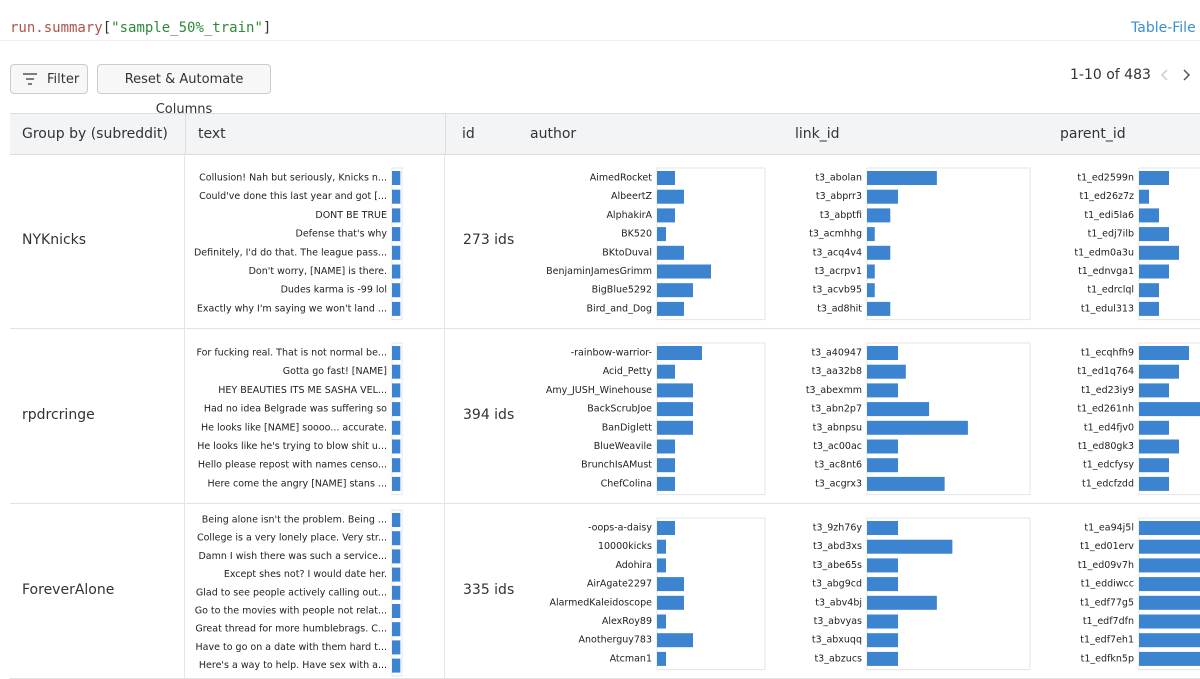 Image resolution: width=1200 pixels, height=679 pixels. Describe the element at coordinates (620, 528) in the screenshot. I see `bar-label: -oops-a-daisy` at that location.